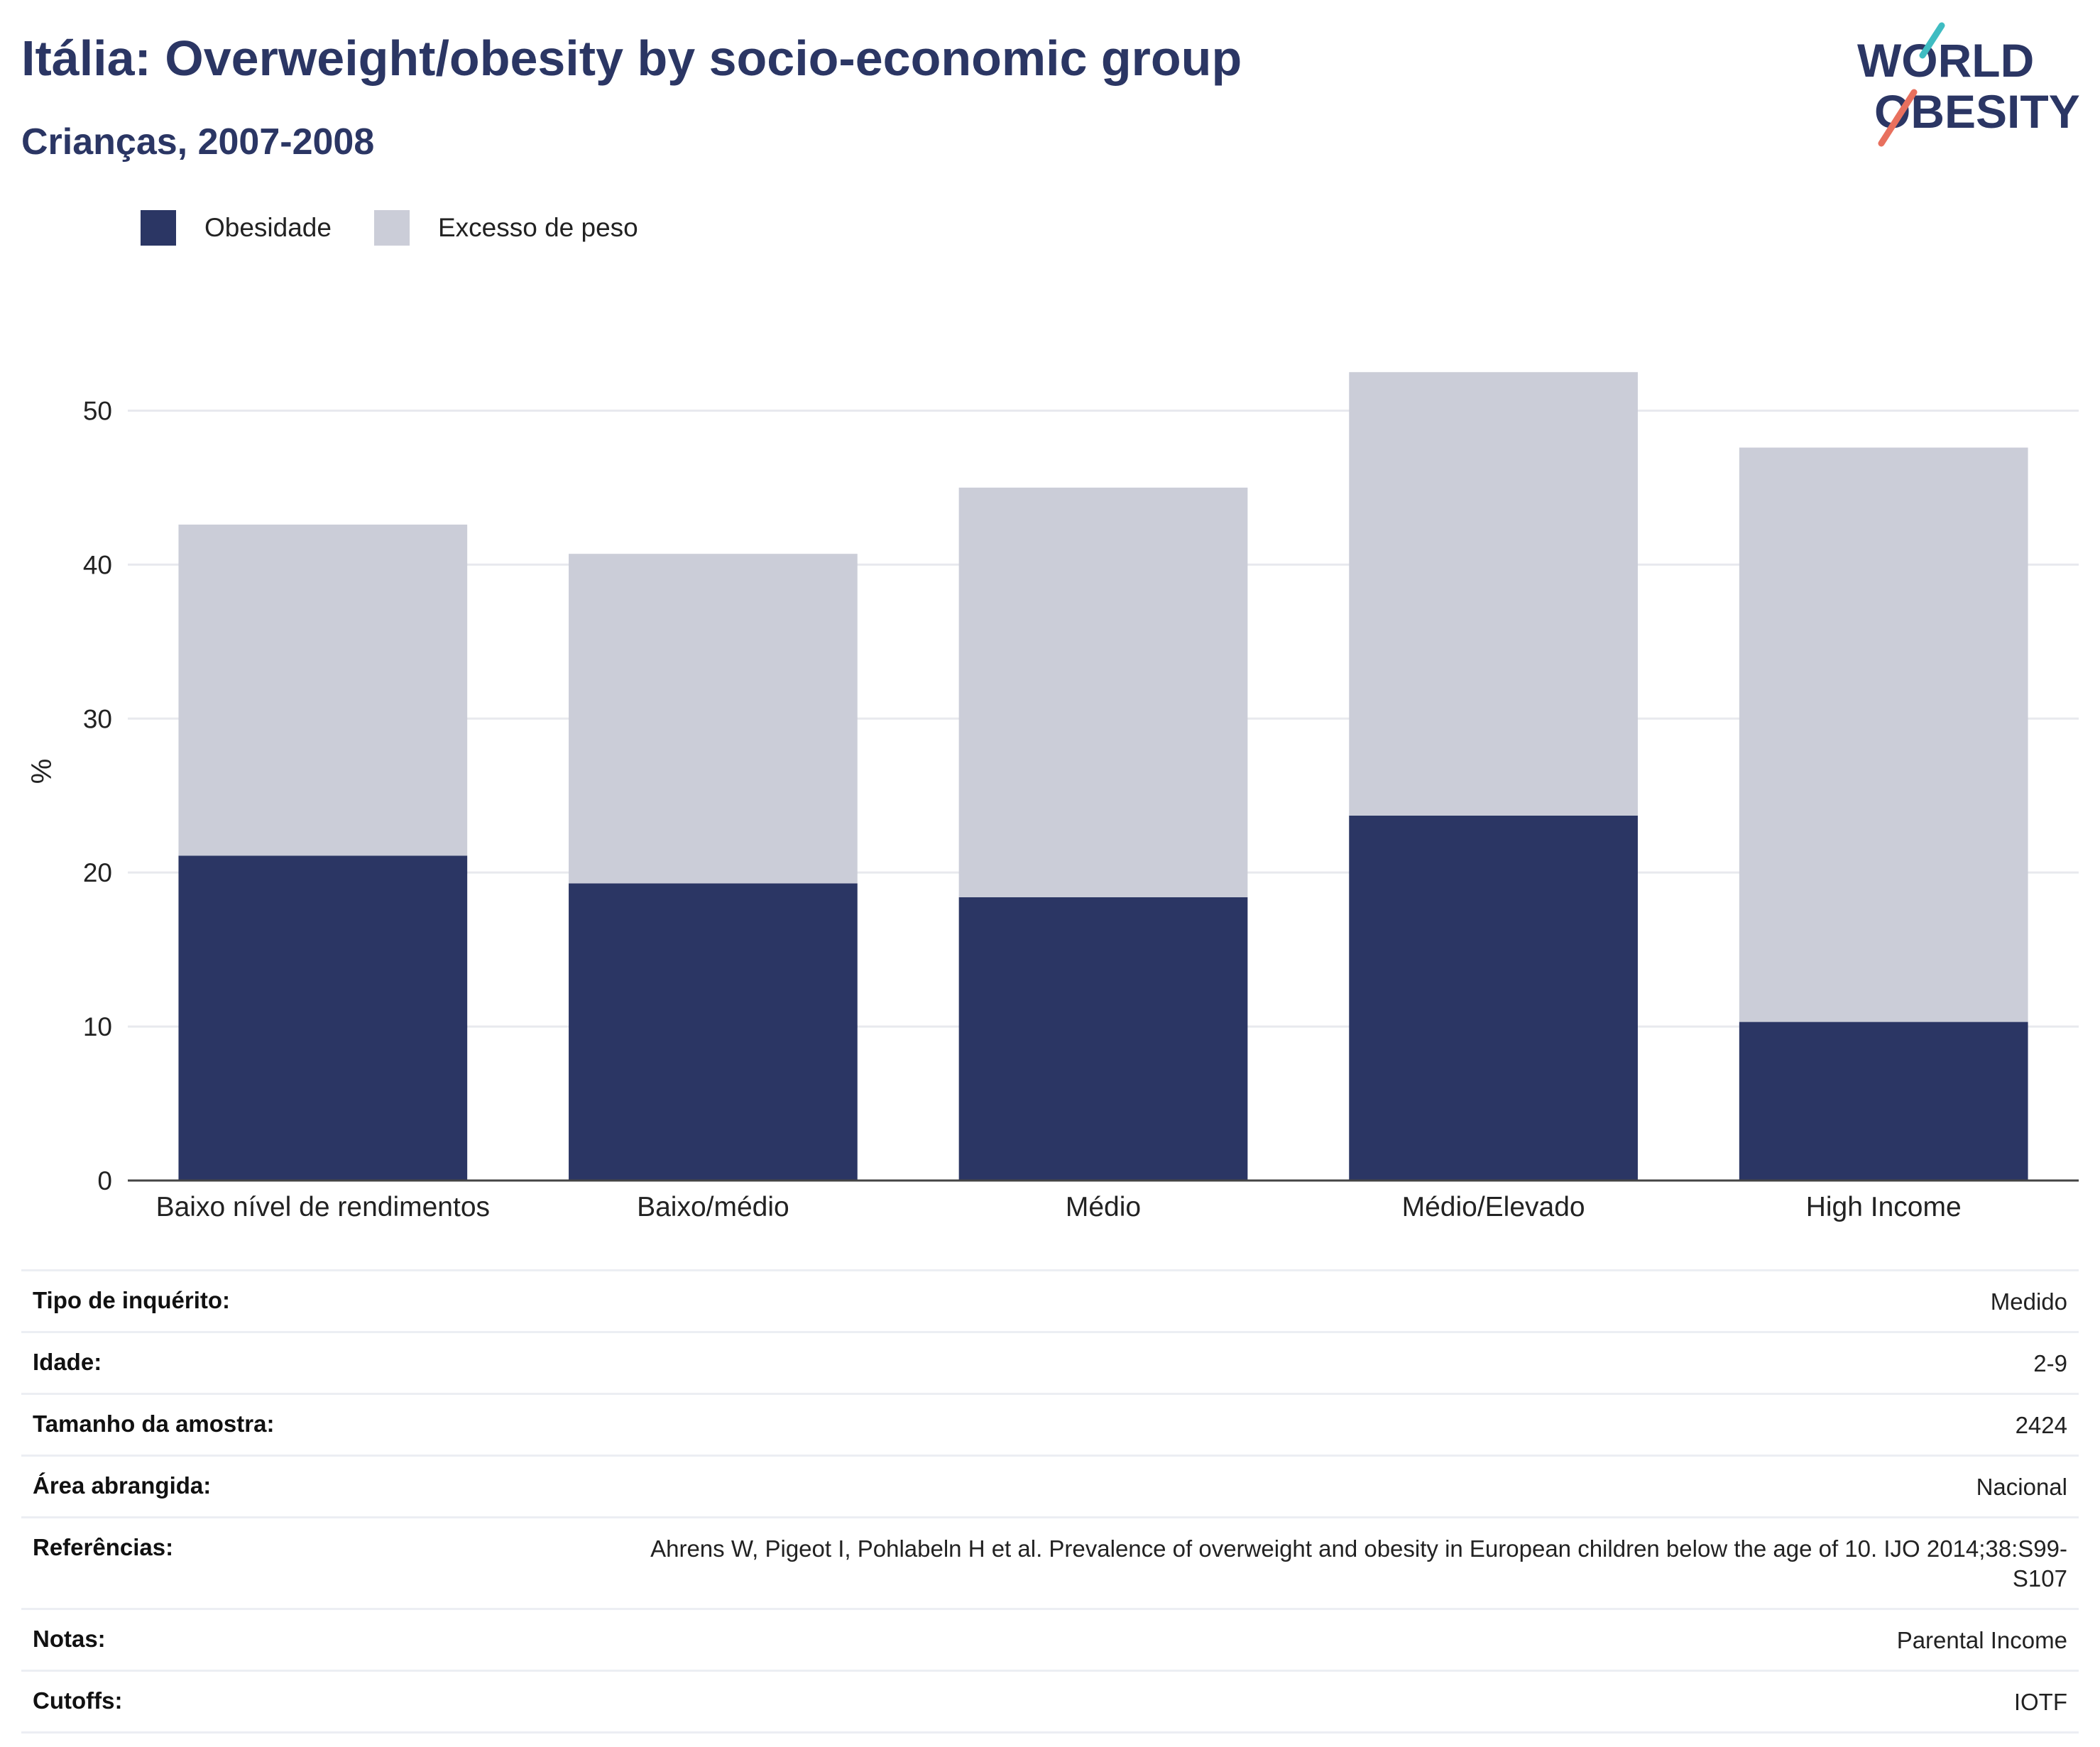 The image size is (2100, 1747). Describe the element at coordinates (69, 1639) in the screenshot. I see `info-key: Notas:` at that location.